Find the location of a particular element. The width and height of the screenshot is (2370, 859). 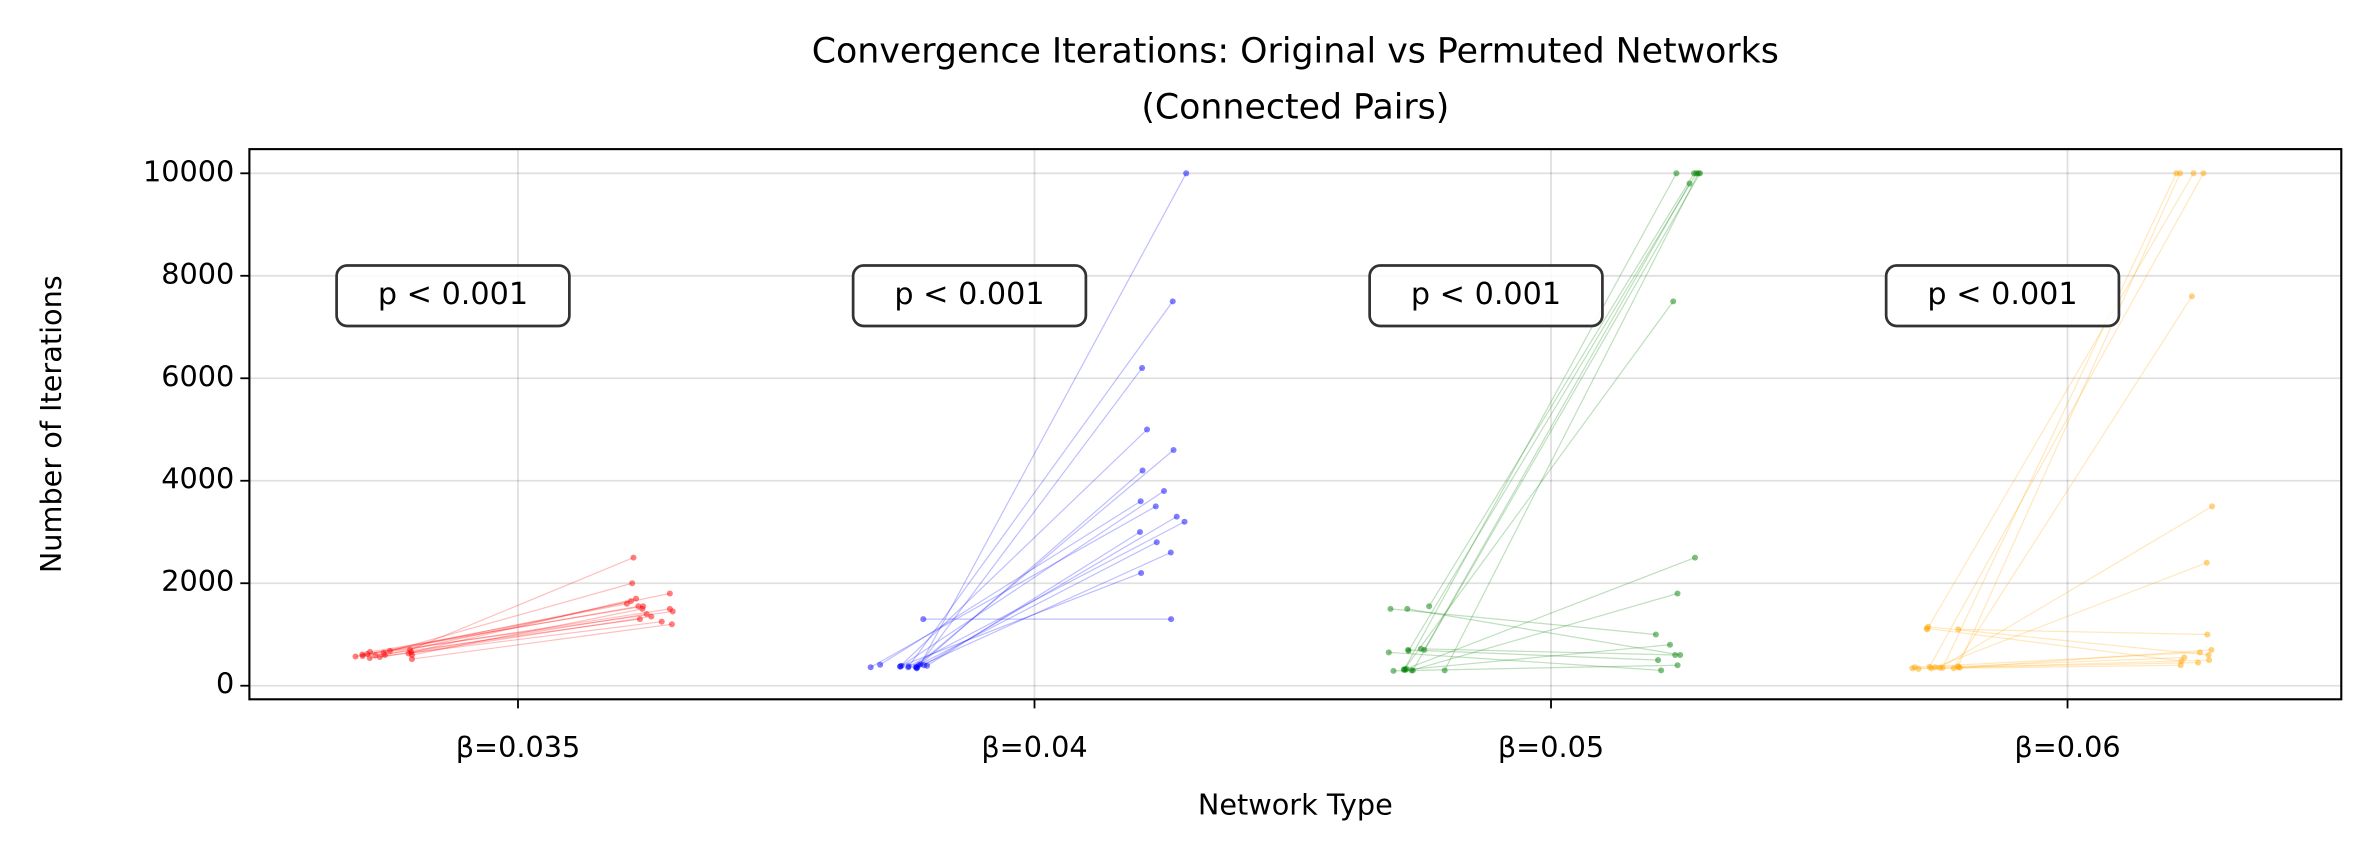

y-tick-label: 4000 is located at coordinates (197, 479).